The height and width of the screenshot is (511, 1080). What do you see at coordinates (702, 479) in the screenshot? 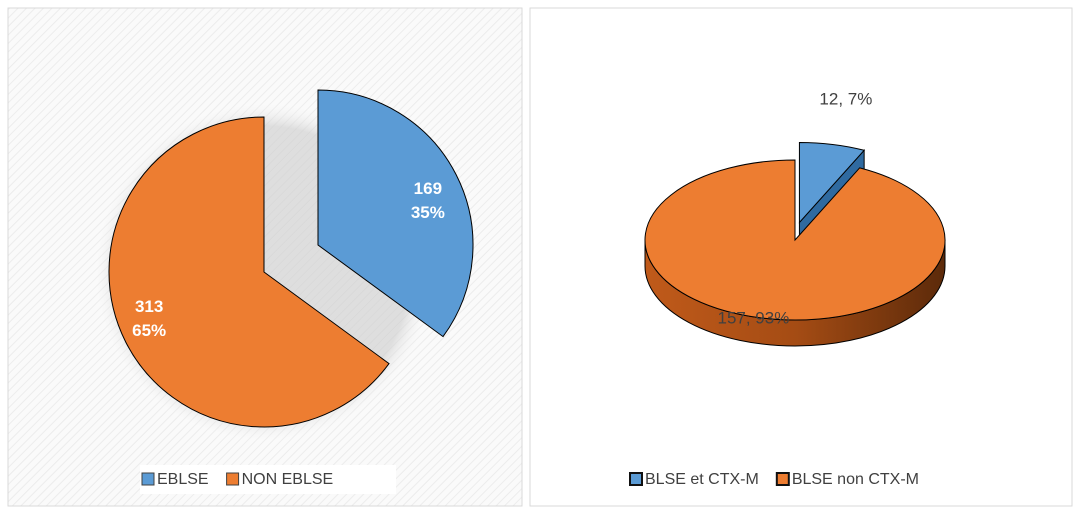
I see `legend-label: BLSE et CTX-M` at bounding box center [702, 479].